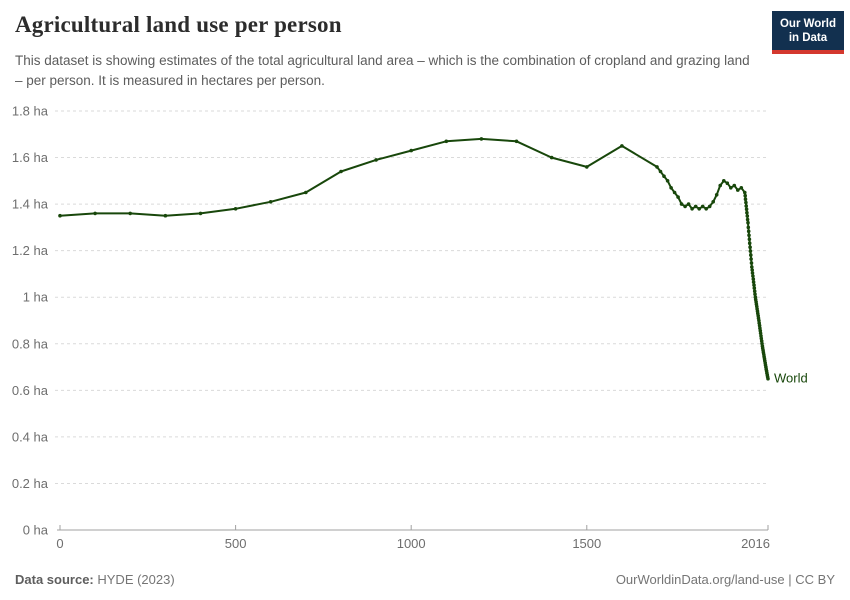 Image resolution: width=850 pixels, height=600 pixels. What do you see at coordinates (36, 530) in the screenshot?
I see `y-axis-tick-label: 0 ha` at bounding box center [36, 530].